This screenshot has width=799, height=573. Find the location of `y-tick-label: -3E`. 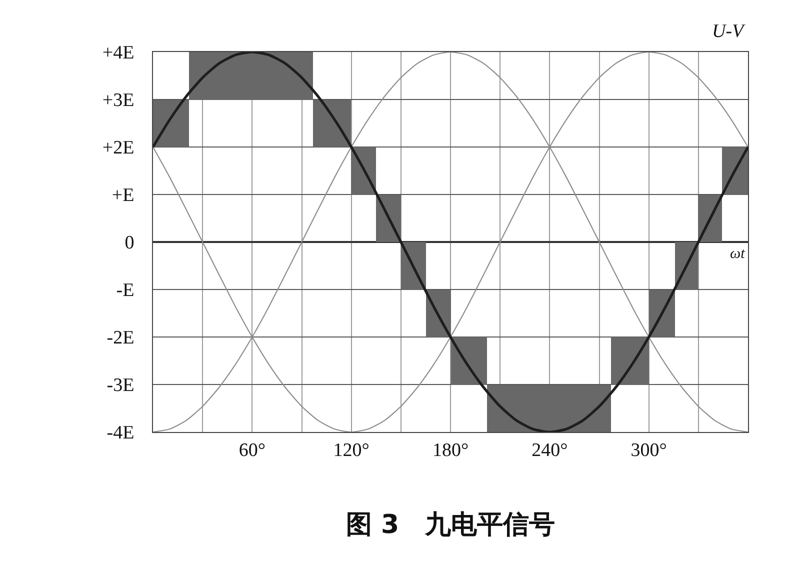

y-tick-label: -3E is located at coordinates (120, 385).